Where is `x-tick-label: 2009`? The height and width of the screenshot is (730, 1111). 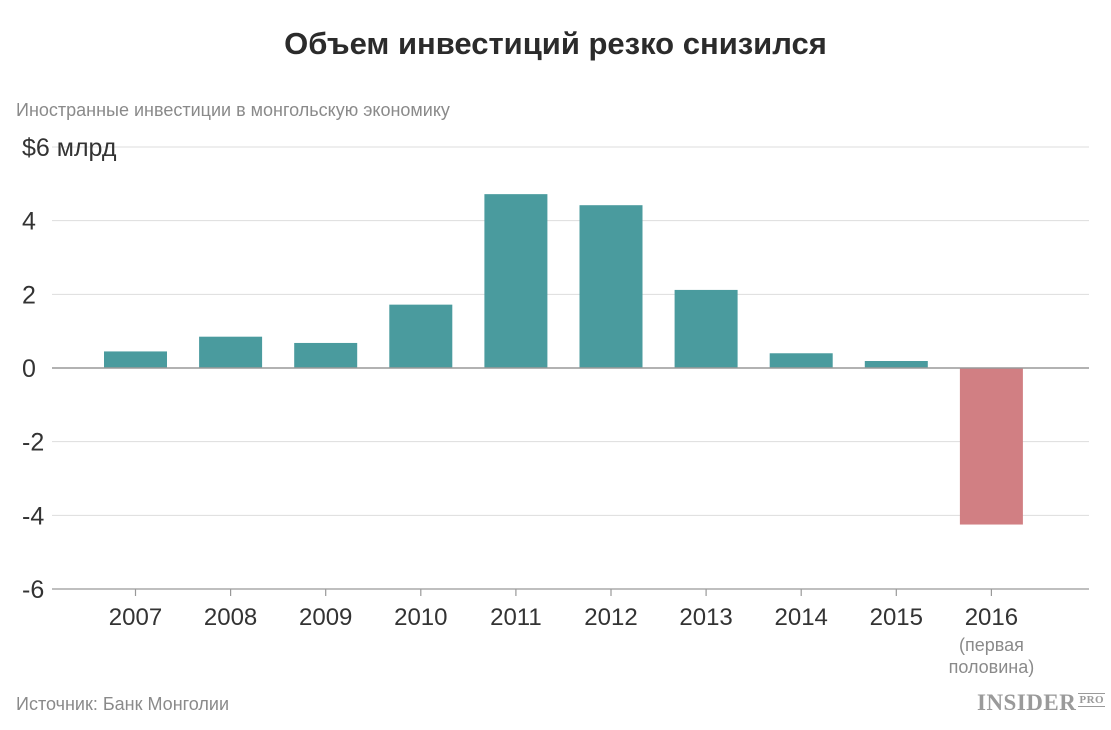 x-tick-label: 2009 is located at coordinates (325, 617).